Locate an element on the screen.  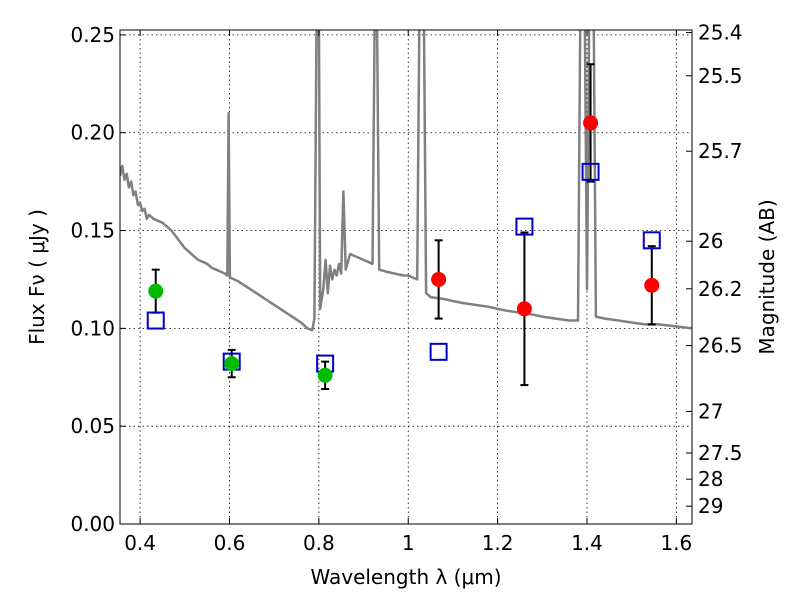
mag-tick-label: 25.7 is located at coordinates (720, 151).